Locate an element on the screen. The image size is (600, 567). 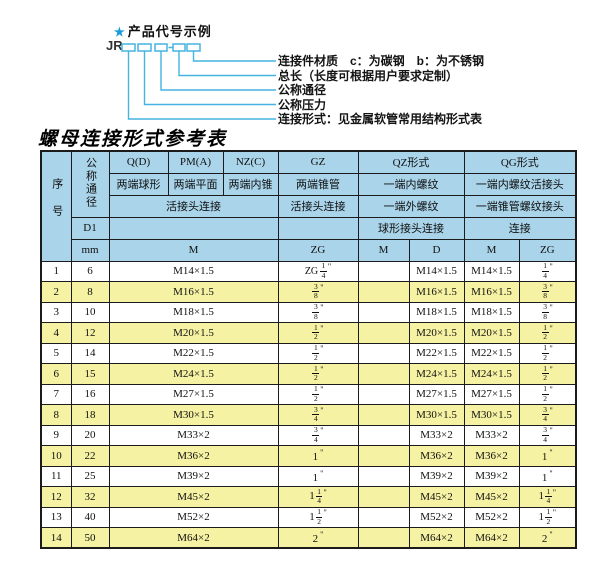
cell-gz-zg: ZG 1 4 " is located at coordinates (318, 271).